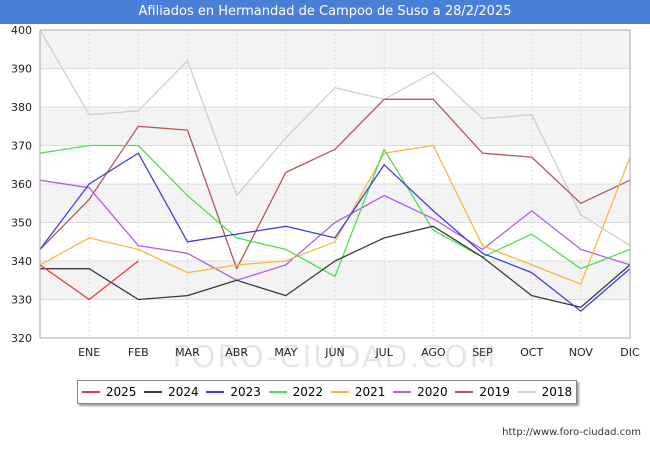 This screenshot has height=450, width=650. Describe the element at coordinates (571, 432) in the screenshot. I see `source-url: http://www.foro-ciudad.com` at that location.